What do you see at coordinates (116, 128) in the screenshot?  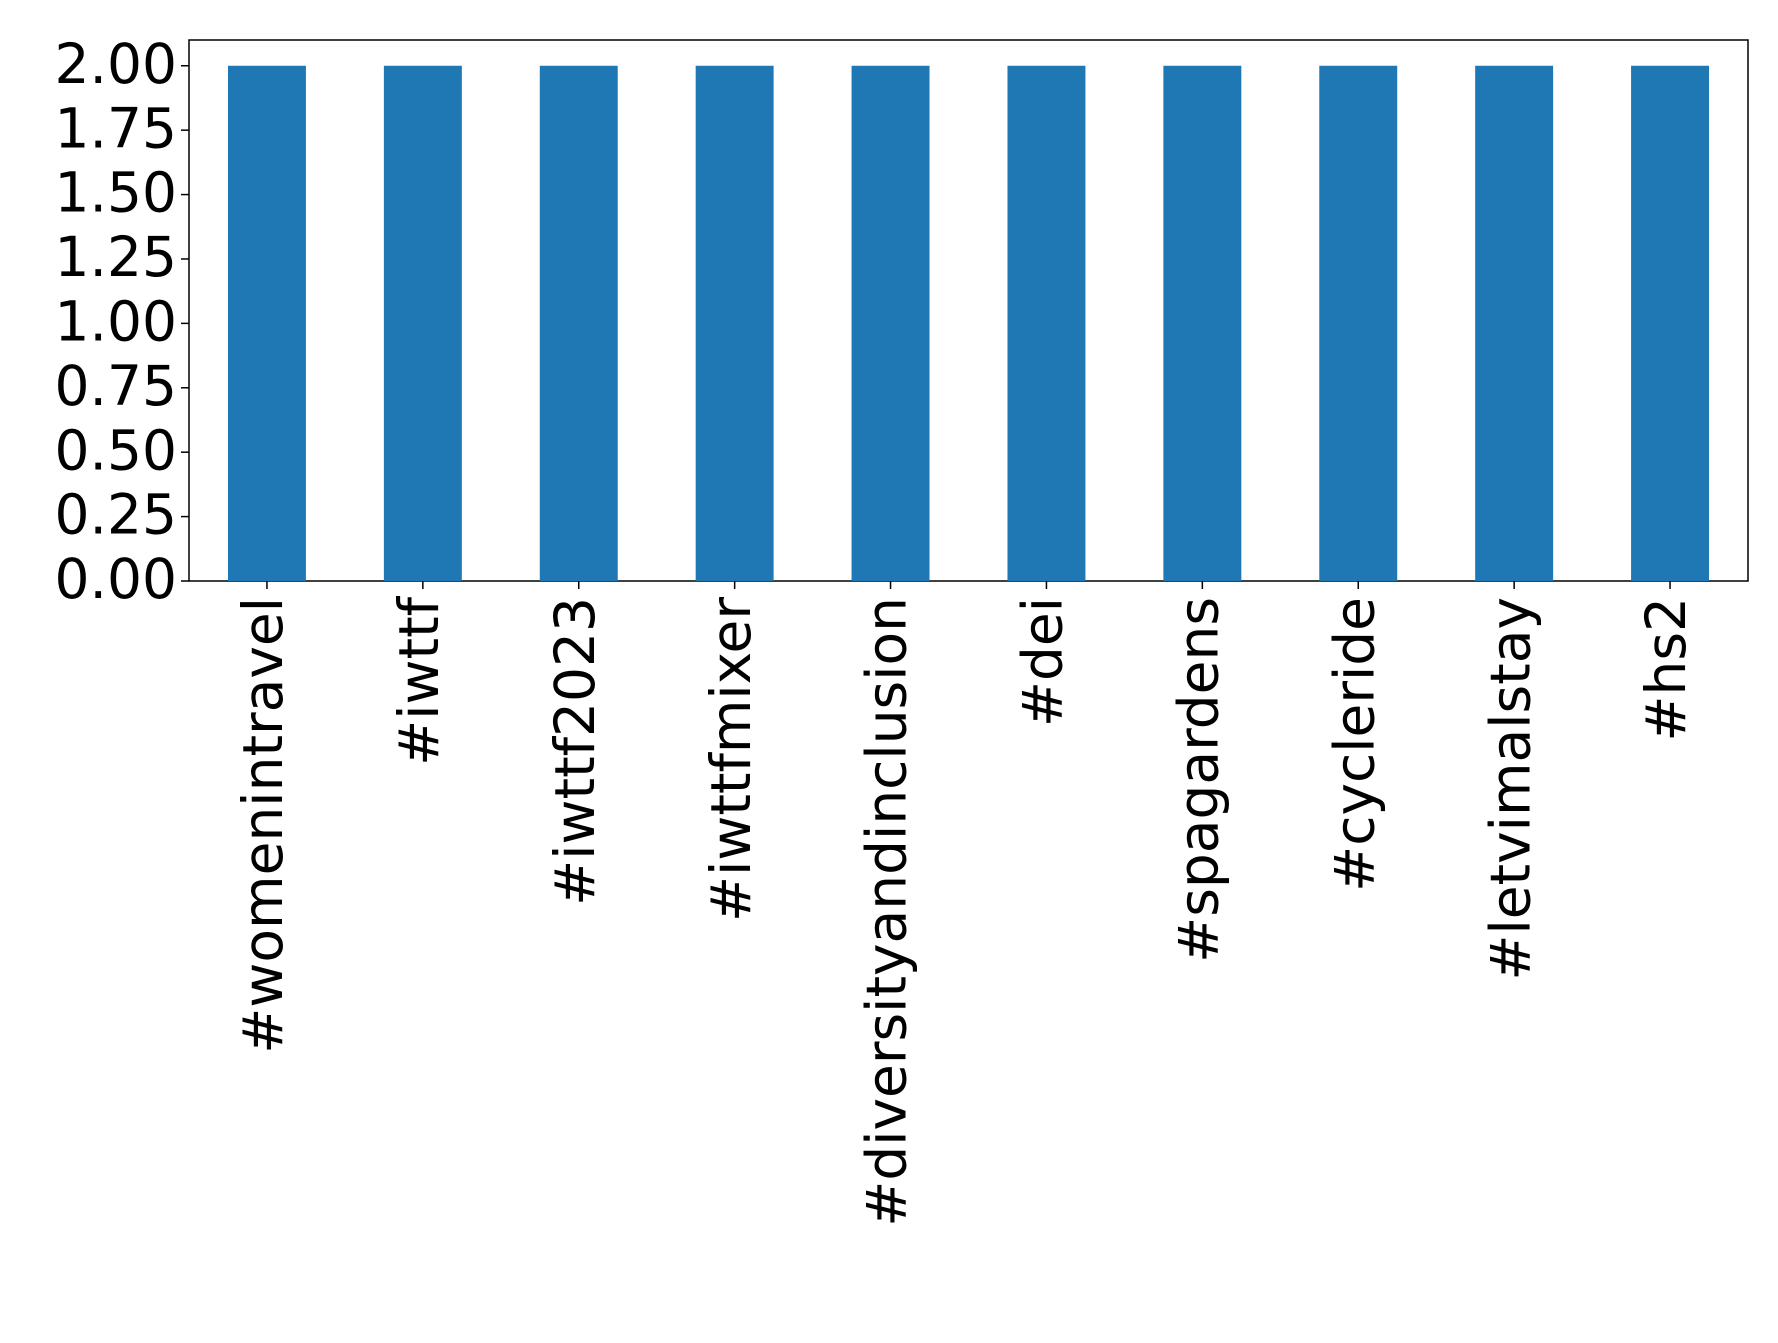 I see `y-tick-label: 1.75` at bounding box center [116, 128].